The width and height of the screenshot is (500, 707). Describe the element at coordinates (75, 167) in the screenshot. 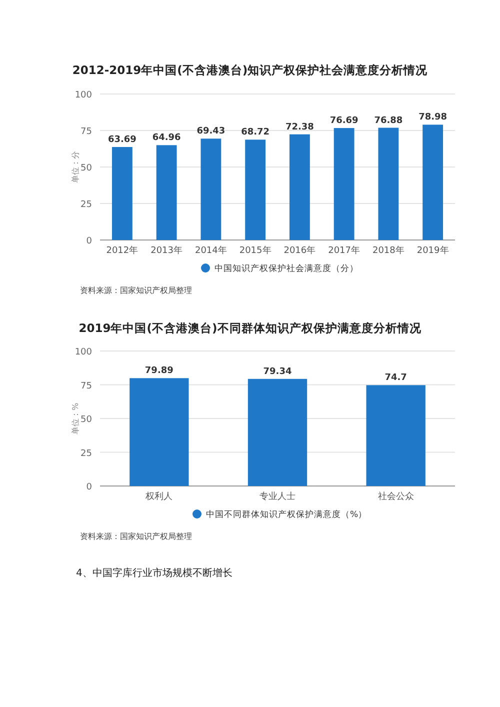

I see `y-axis-title: 单位：分` at that location.